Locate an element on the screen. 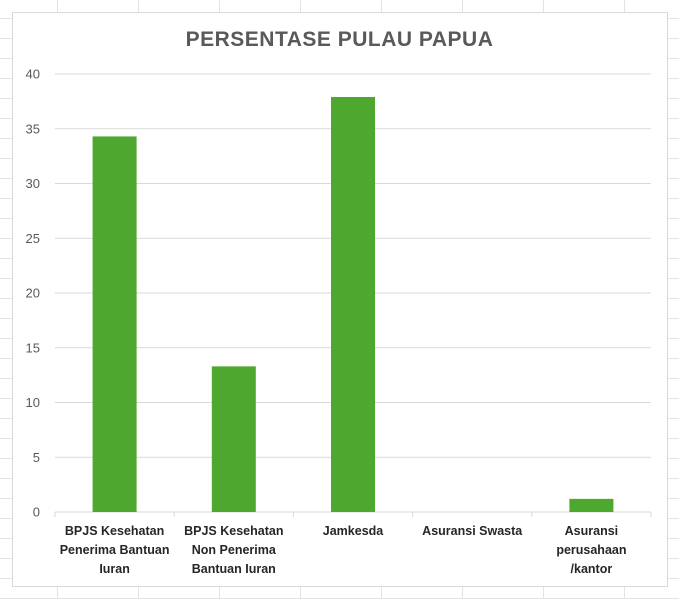 Image resolution: width=679 pixels, height=599 pixels. category-label: Jamkesda is located at coordinates (354, 531).